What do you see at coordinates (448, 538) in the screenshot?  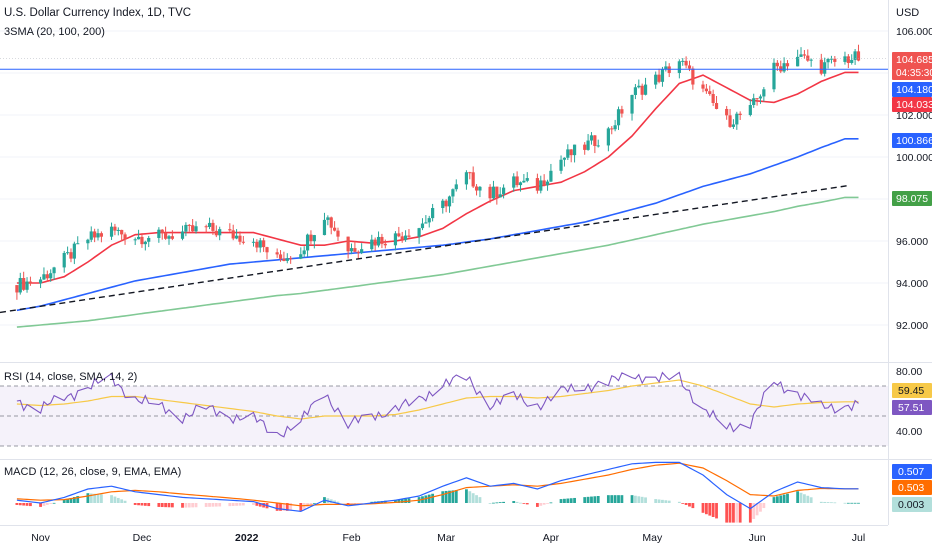 I see `time-axis: Nov Dec 2022 Feb Mar Apr May Jun Jul` at bounding box center [448, 538].